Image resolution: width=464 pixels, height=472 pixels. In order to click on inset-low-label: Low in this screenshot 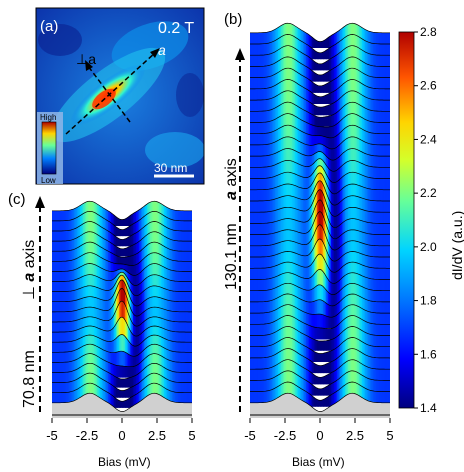, I will do `click(48, 180)`.